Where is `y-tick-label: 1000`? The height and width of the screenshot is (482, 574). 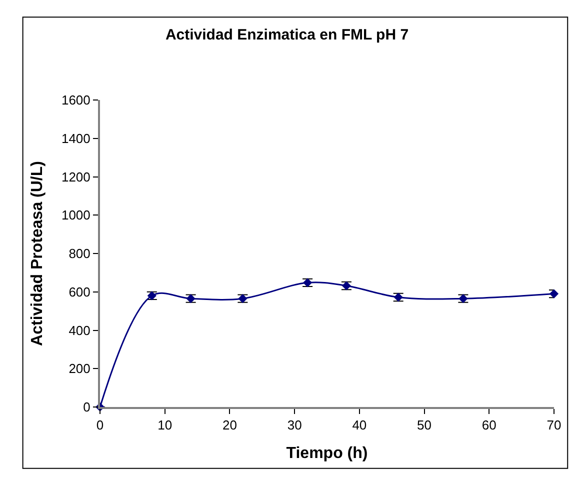 y-tick-label: 1000 is located at coordinates (75, 215).